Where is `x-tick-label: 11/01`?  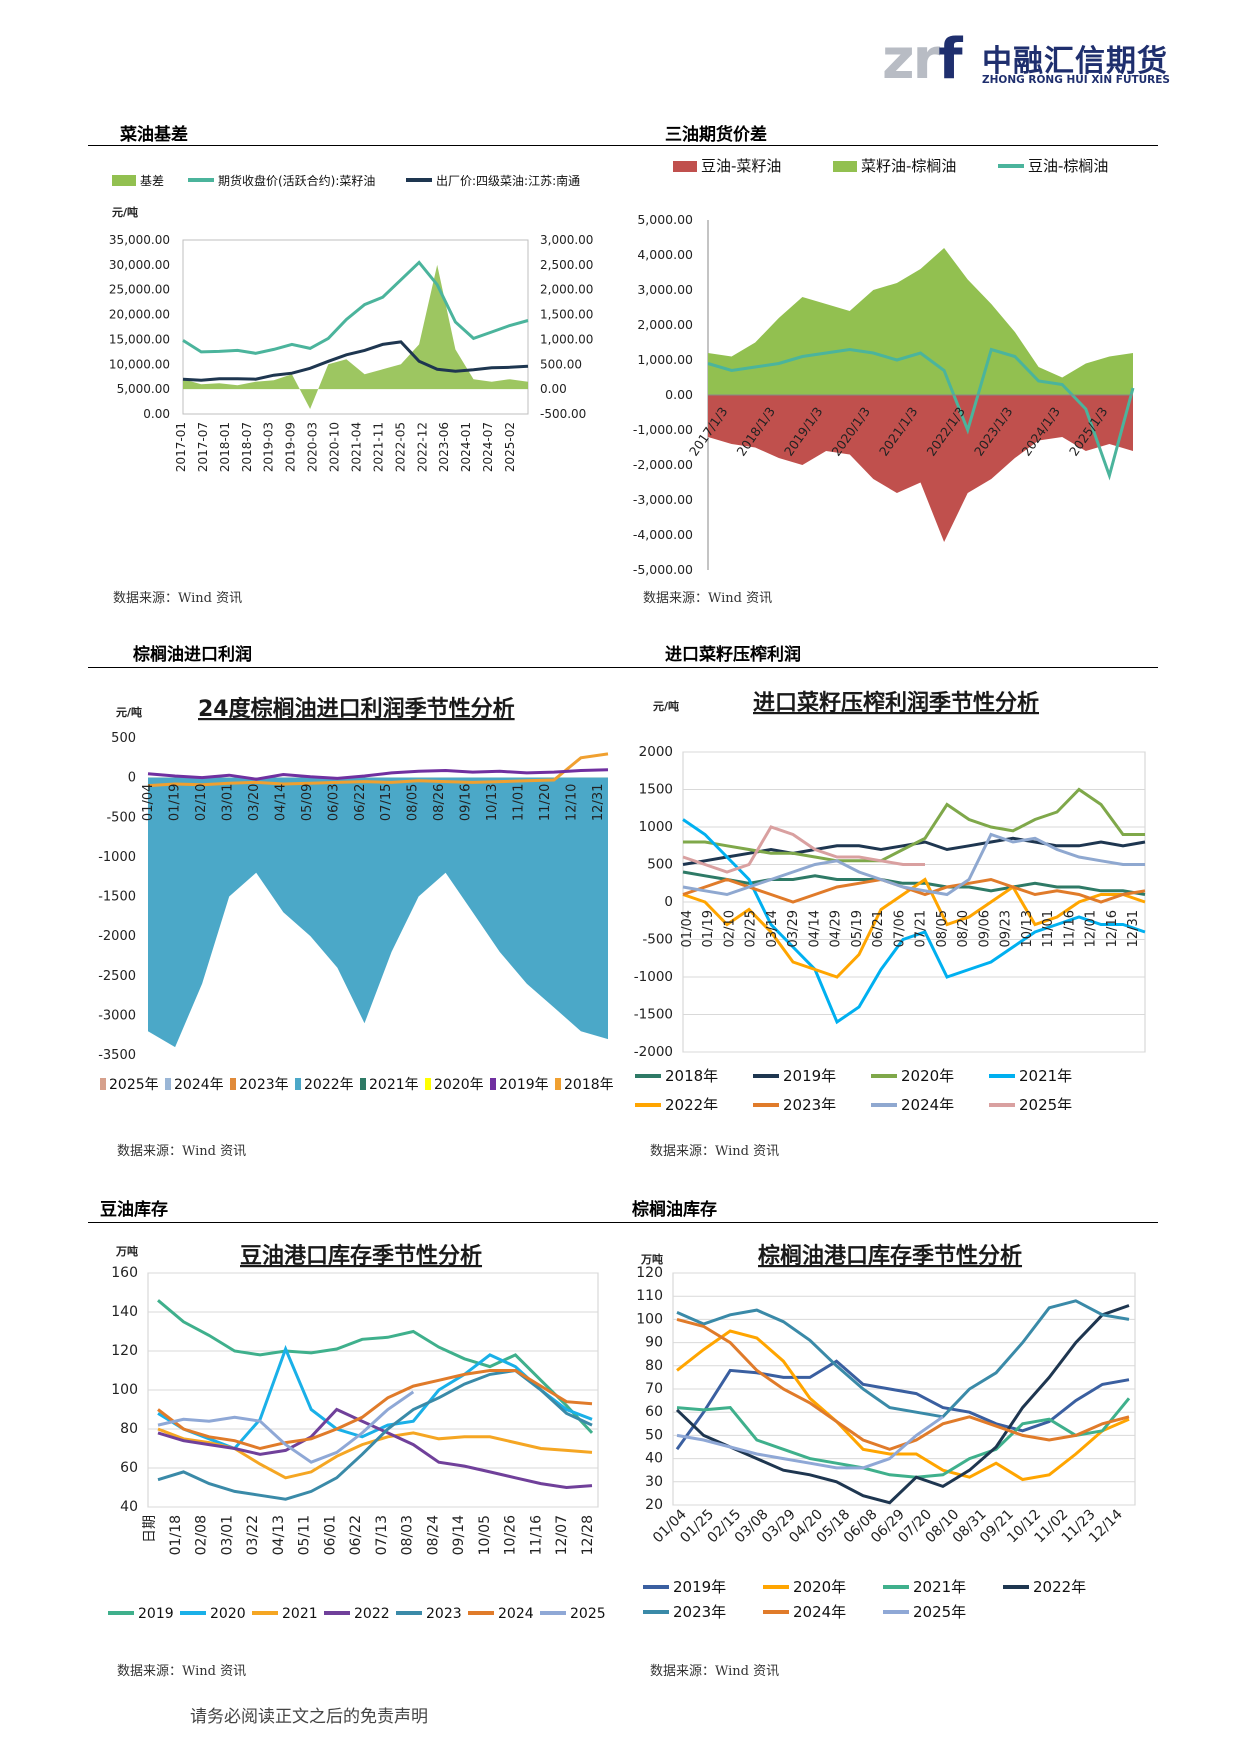
x-tick-label: 11/01 is located at coordinates (1048, 928).